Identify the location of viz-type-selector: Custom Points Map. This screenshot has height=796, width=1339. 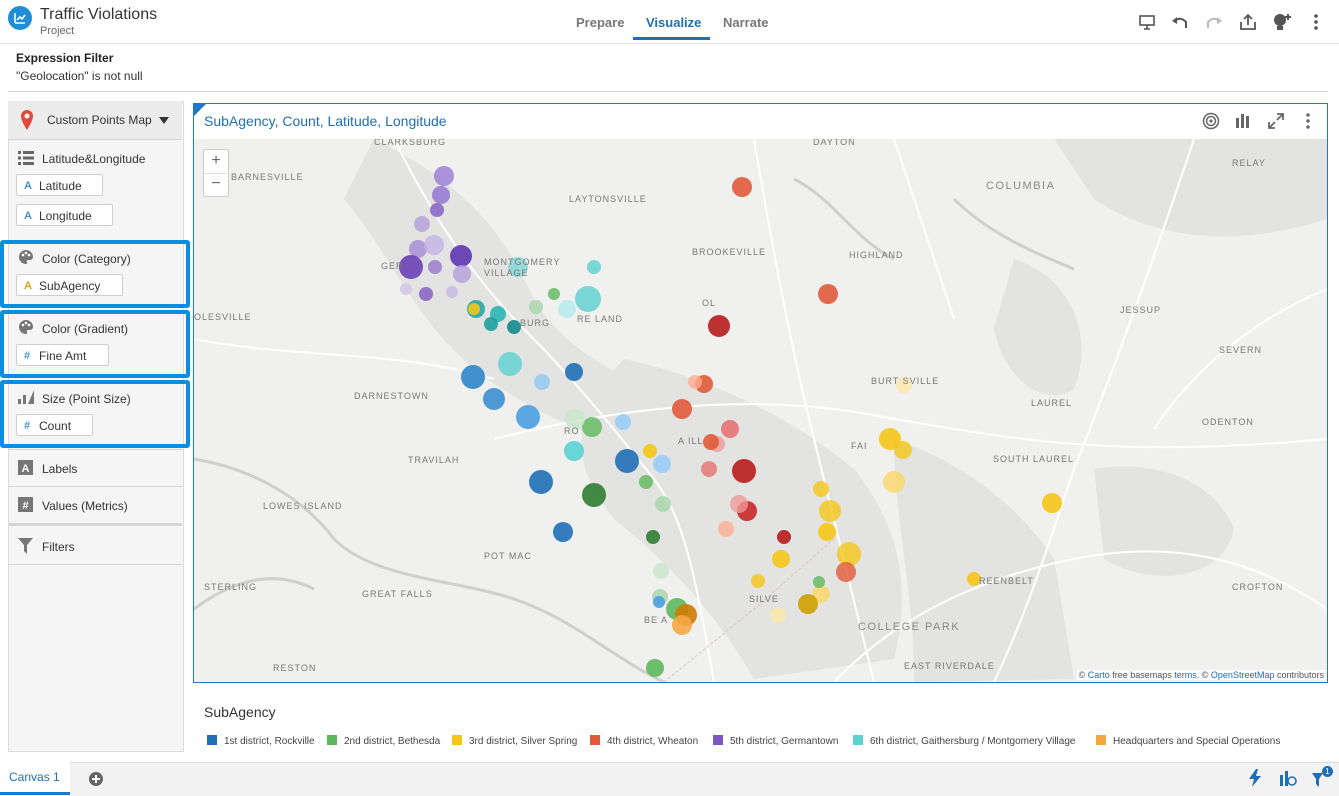
(95, 120).